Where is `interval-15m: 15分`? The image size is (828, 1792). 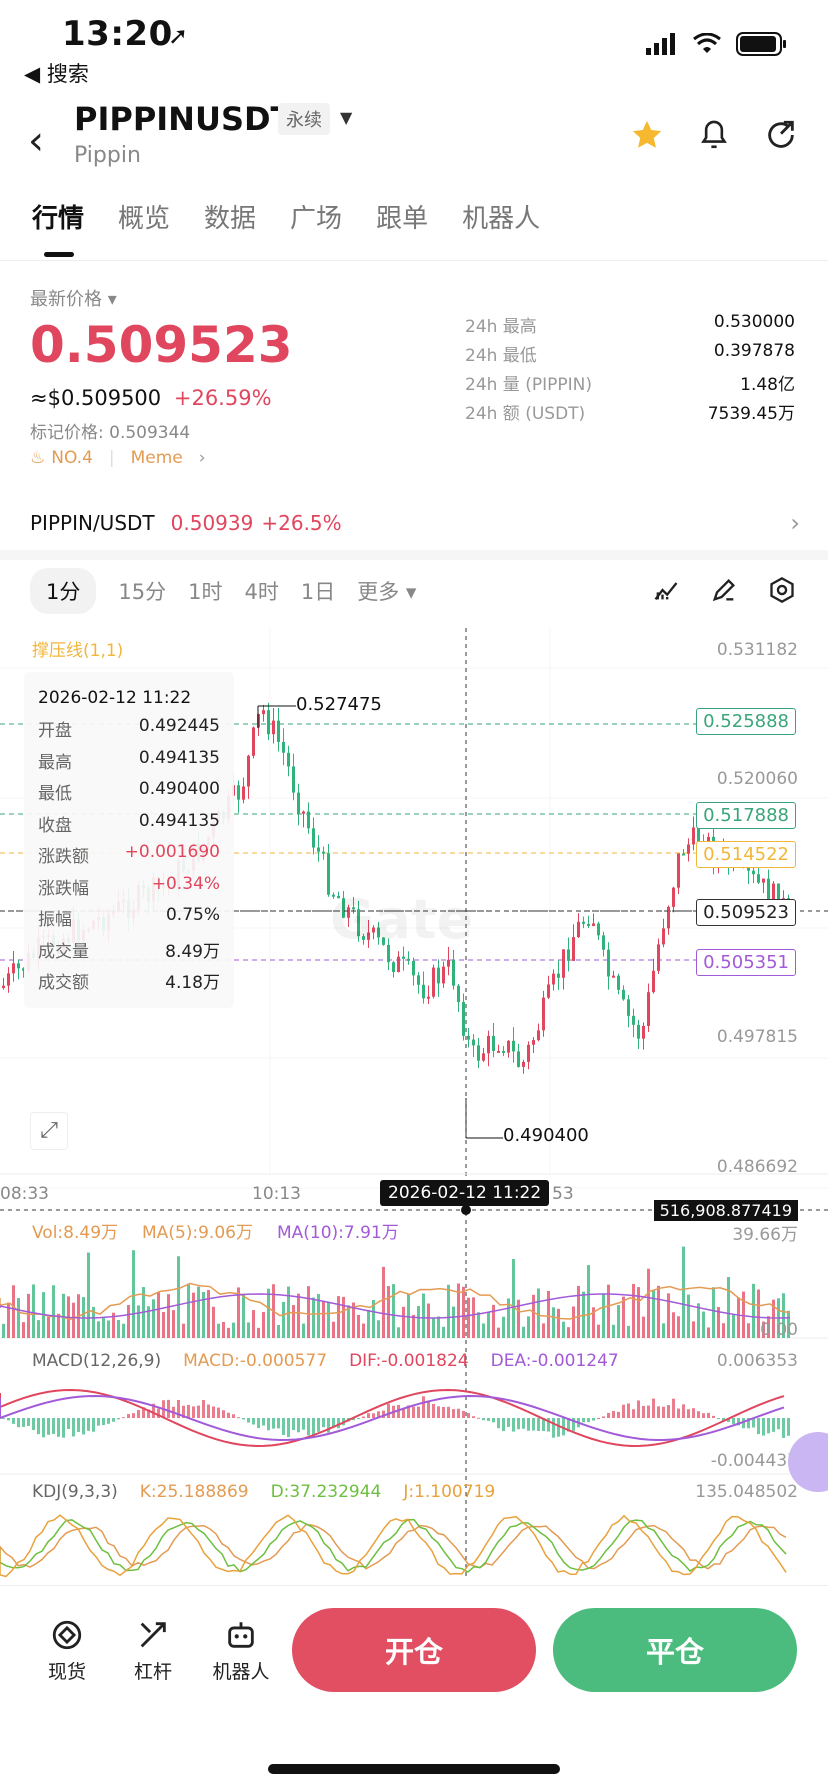 interval-15m: 15分 is located at coordinates (142, 592).